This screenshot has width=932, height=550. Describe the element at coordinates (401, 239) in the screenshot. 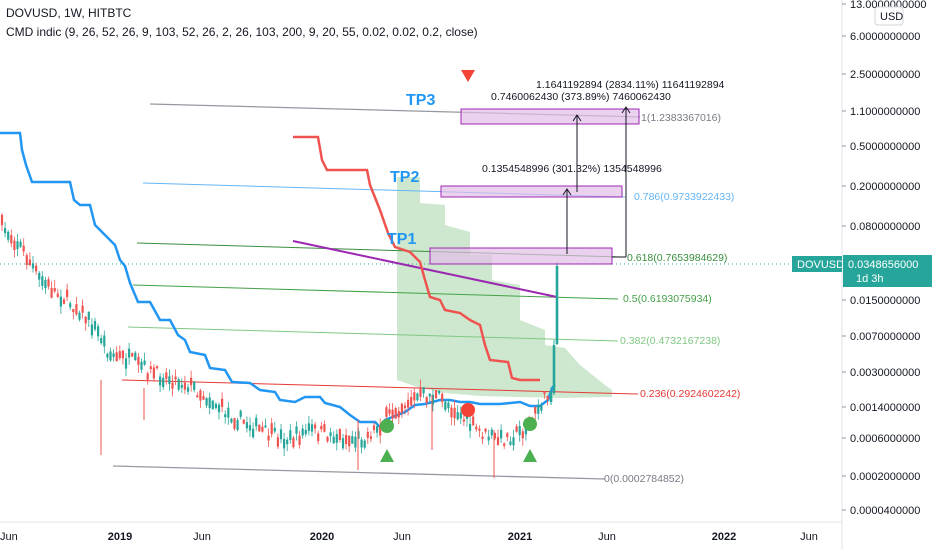

I see `tp1-label: TP1` at that location.